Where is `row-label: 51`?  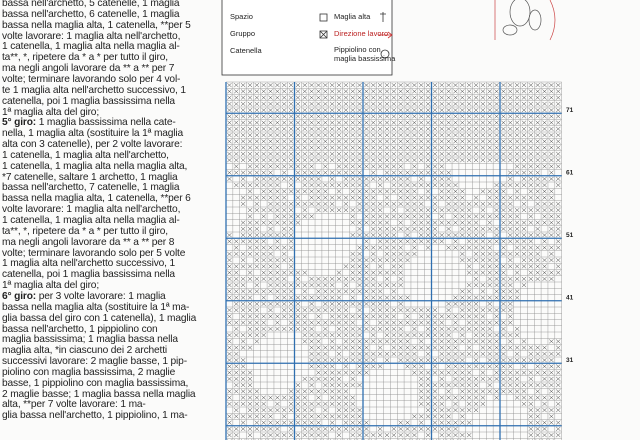 row-label: 51 is located at coordinates (570, 235).